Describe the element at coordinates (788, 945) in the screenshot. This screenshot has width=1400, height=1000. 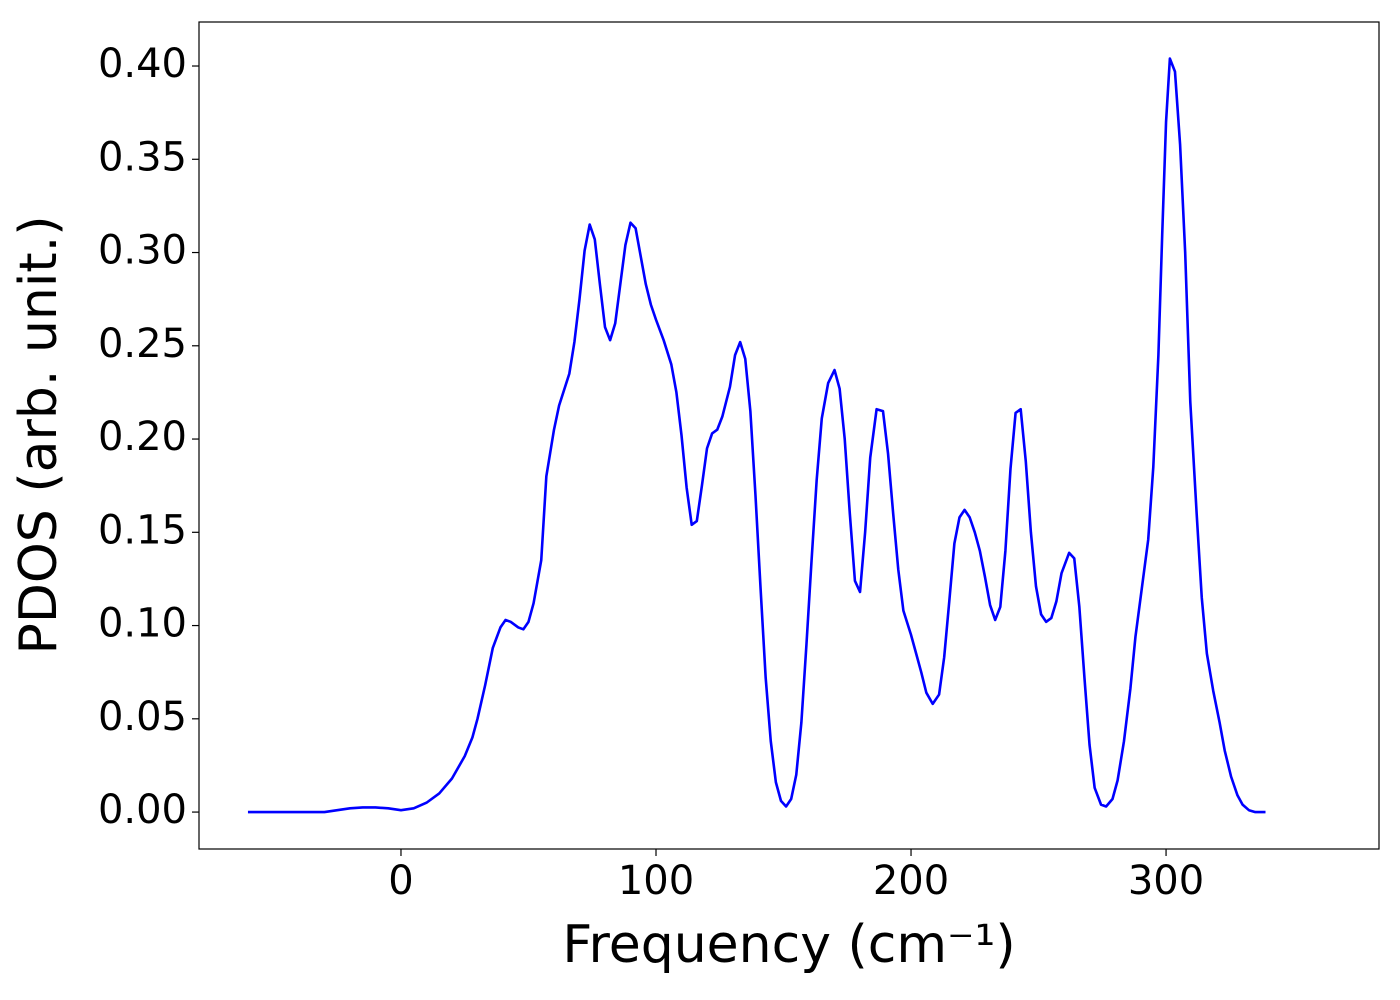
I see `x-axis-label: Frequency (cm⁻¹)` at that location.